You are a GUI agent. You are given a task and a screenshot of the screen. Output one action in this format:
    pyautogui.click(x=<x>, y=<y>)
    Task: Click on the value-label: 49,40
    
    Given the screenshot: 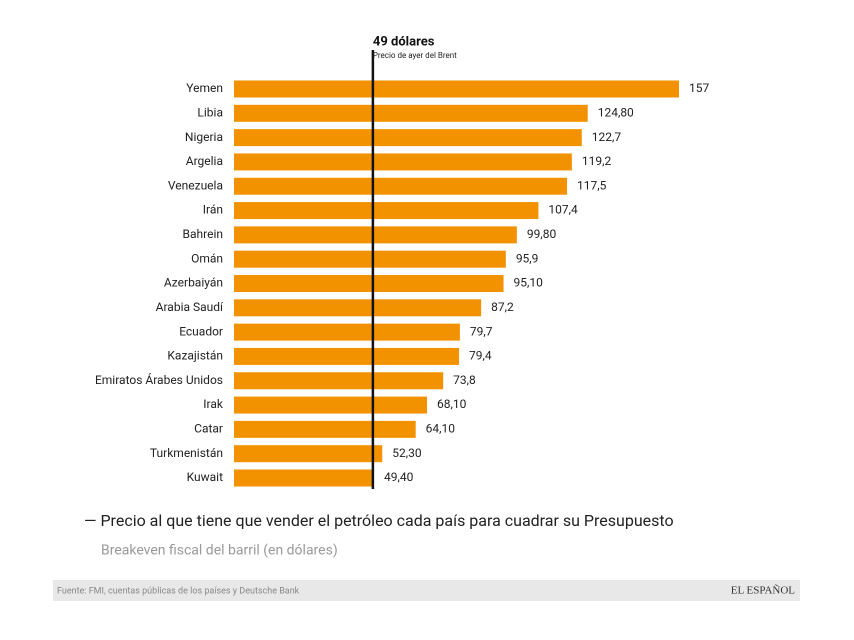 What is the action you would take?
    pyautogui.click(x=399, y=477)
    